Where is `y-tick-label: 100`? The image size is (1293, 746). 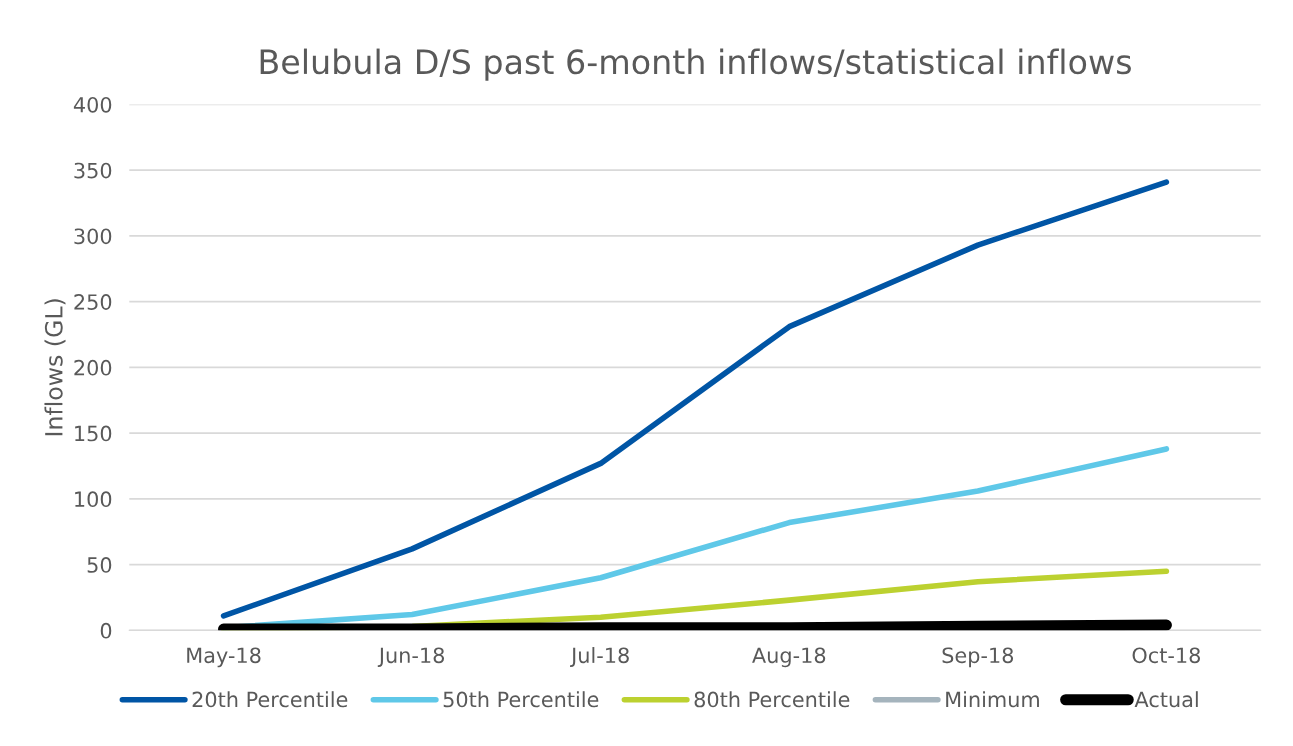
y-tick-label: 100 is located at coordinates (93, 499).